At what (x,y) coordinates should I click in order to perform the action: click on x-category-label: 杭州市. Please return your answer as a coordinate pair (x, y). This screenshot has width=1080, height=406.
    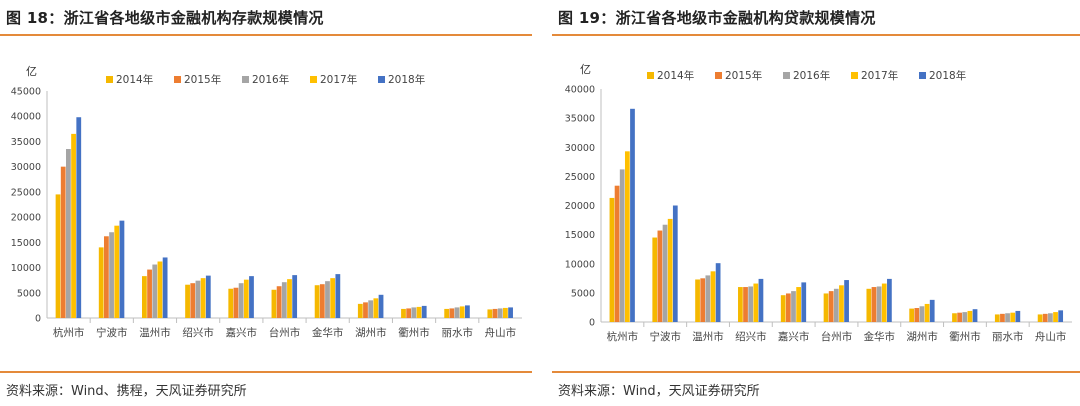
    Looking at the image, I should click on (69, 332).